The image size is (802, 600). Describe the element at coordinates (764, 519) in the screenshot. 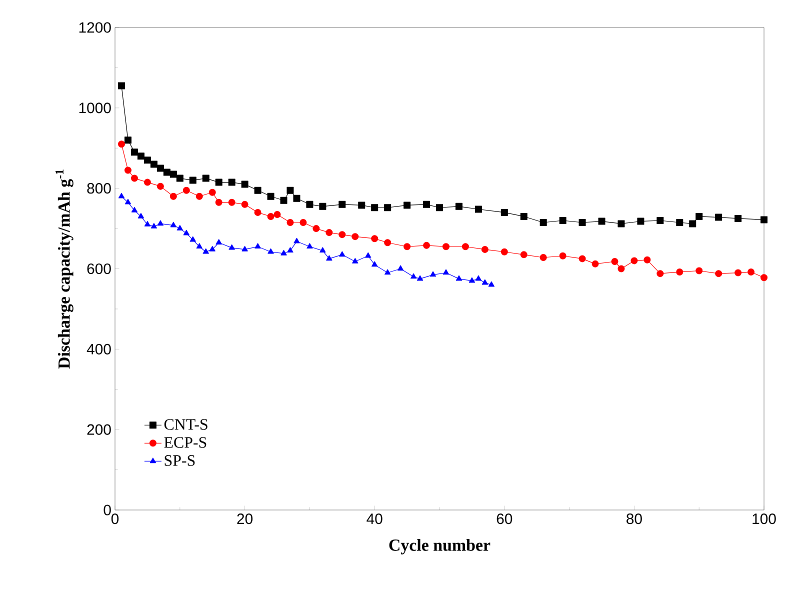

I see `x-tick-label: 100` at that location.